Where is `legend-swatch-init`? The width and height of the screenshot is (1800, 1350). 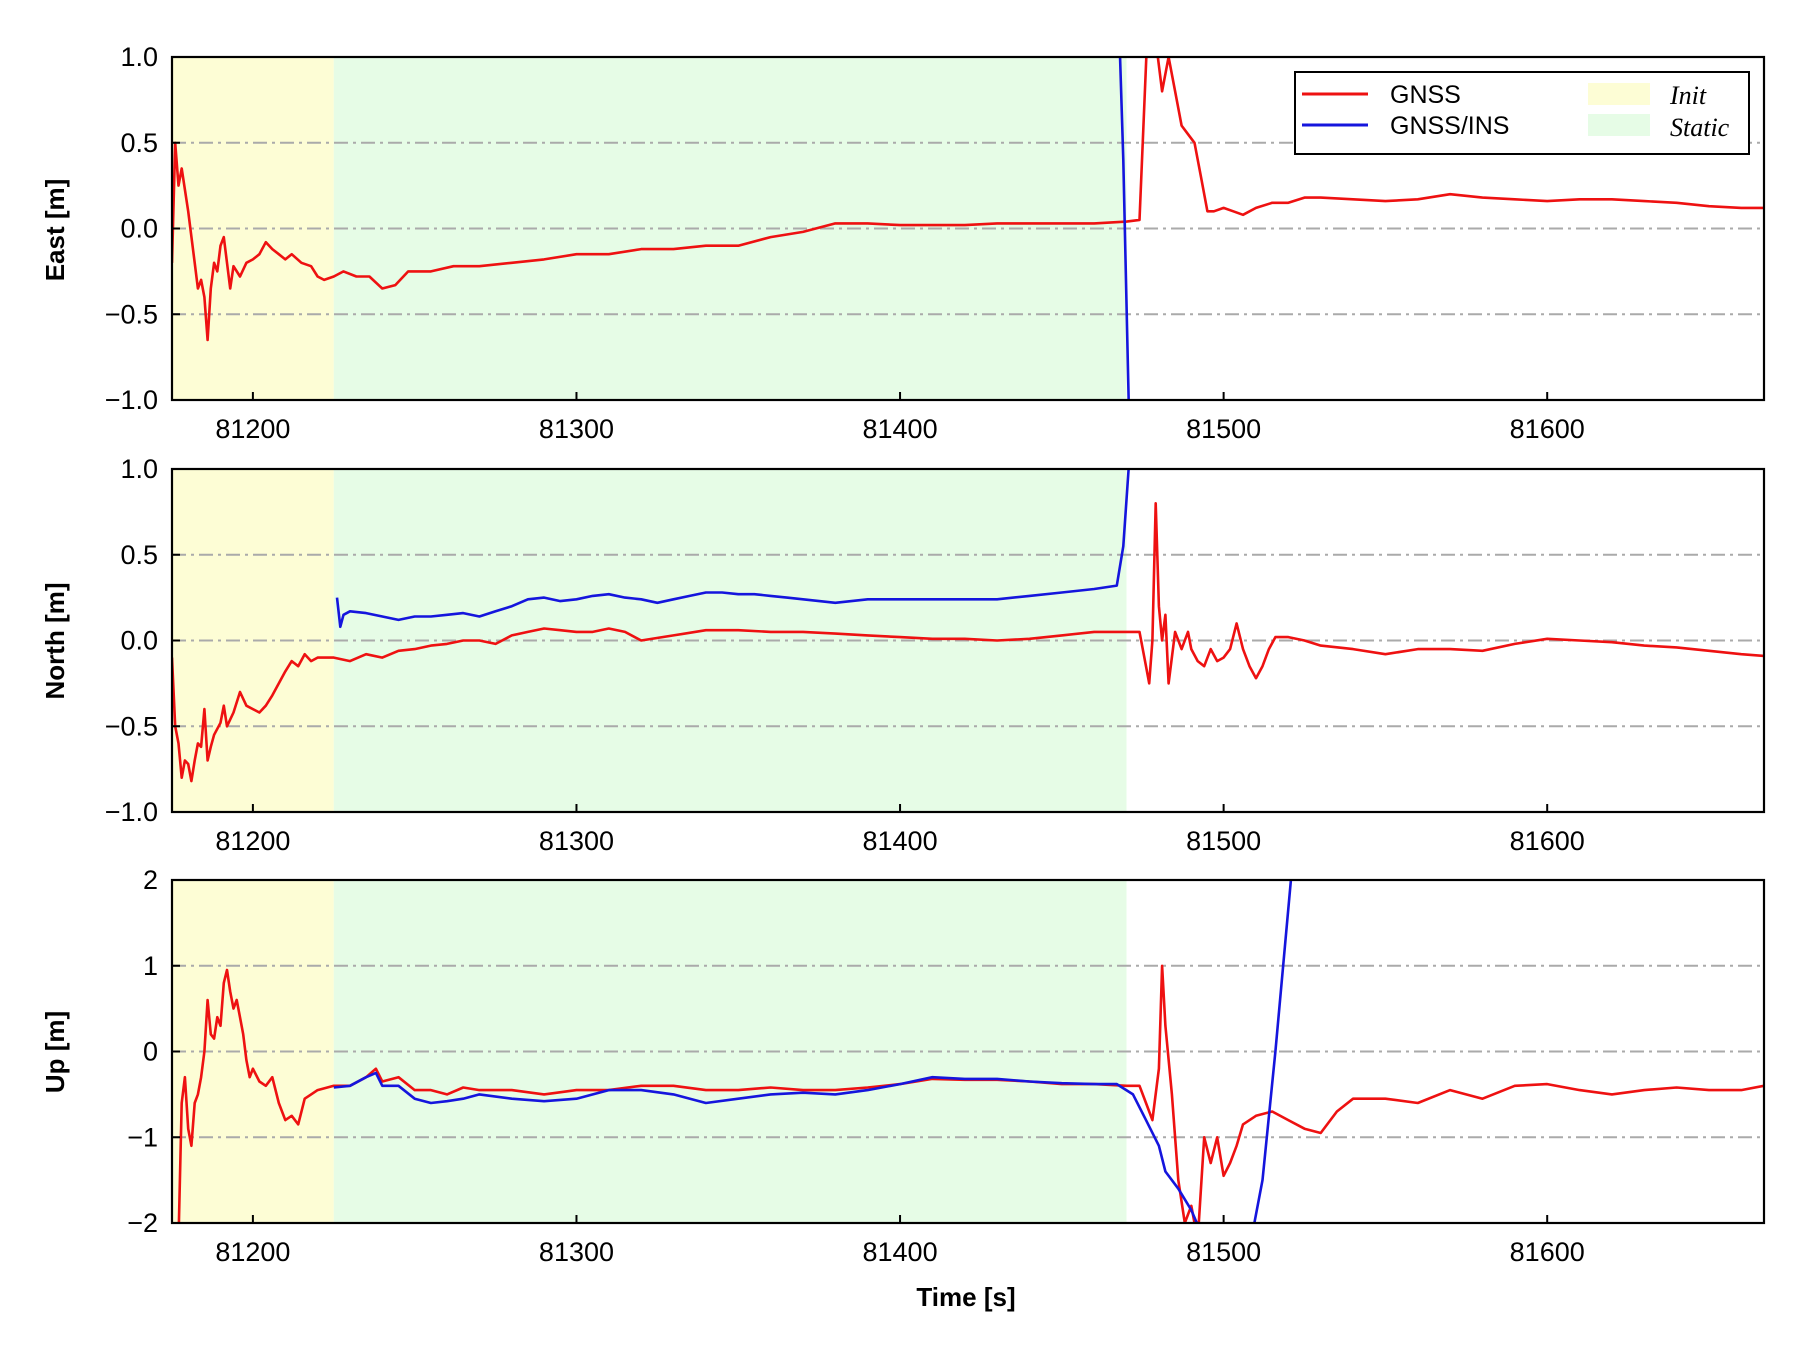
legend-swatch-init is located at coordinates (1619, 94).